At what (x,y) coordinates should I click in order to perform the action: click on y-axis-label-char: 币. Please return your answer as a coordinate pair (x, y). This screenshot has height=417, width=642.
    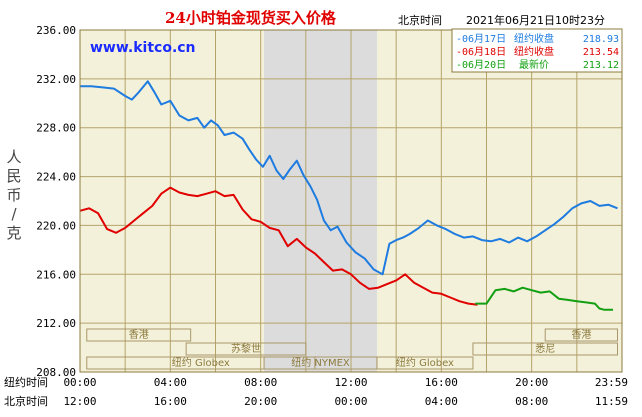
    Looking at the image, I should click on (13, 195).